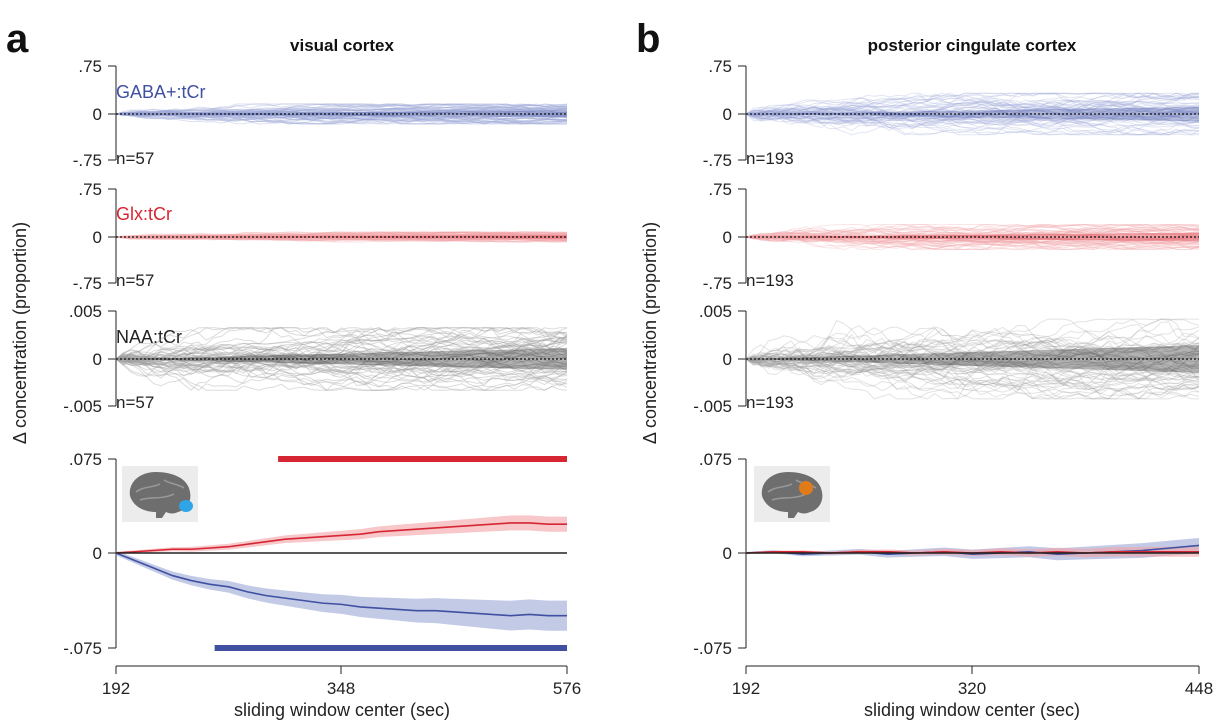  Describe the element at coordinates (135, 402) in the screenshot. I see `n-label-naa-a: n=57` at that location.